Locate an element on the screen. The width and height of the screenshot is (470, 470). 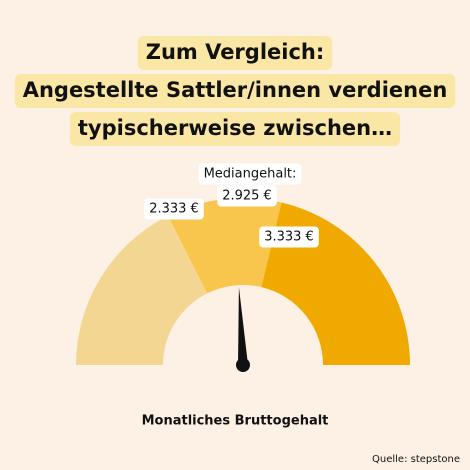
title-line: Zum Vergleich: is located at coordinates (235, 52).